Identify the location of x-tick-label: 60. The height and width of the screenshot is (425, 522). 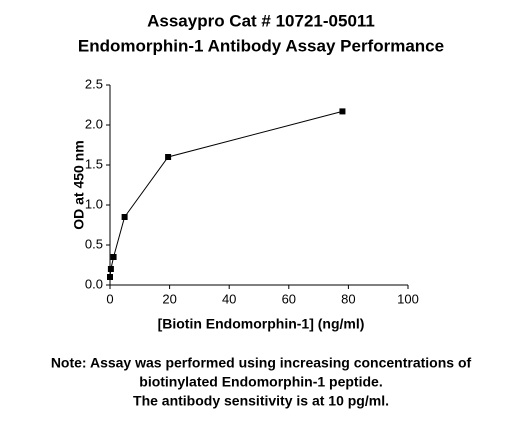
(289, 298).